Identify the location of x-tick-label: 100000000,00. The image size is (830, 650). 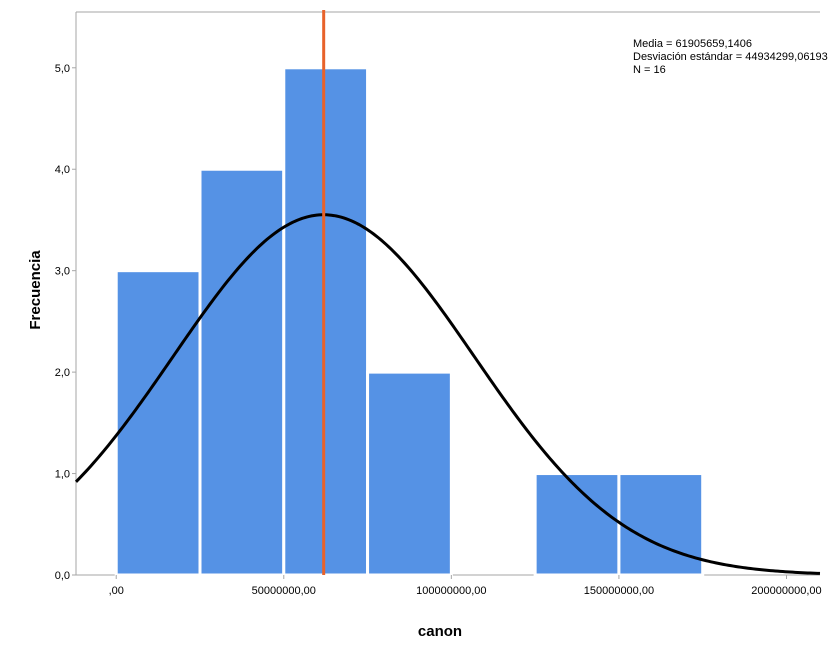
(451, 591).